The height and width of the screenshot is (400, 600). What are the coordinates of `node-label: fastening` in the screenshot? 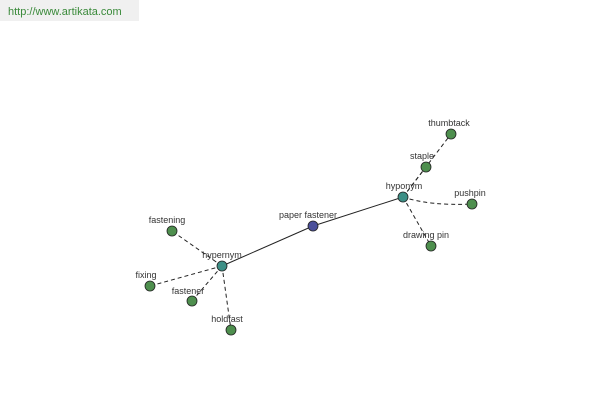 It's located at (167, 220).